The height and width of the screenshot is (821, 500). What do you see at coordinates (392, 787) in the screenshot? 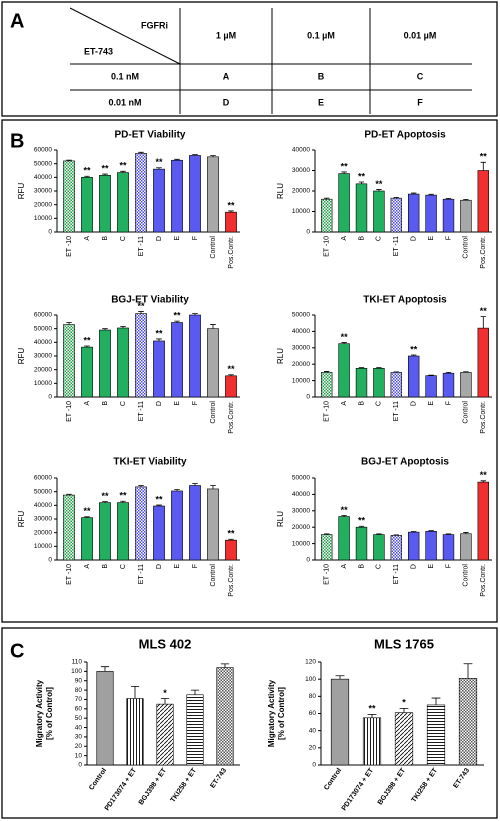
I see `x-tick-label: BGJ398 + ET` at bounding box center [392, 787].